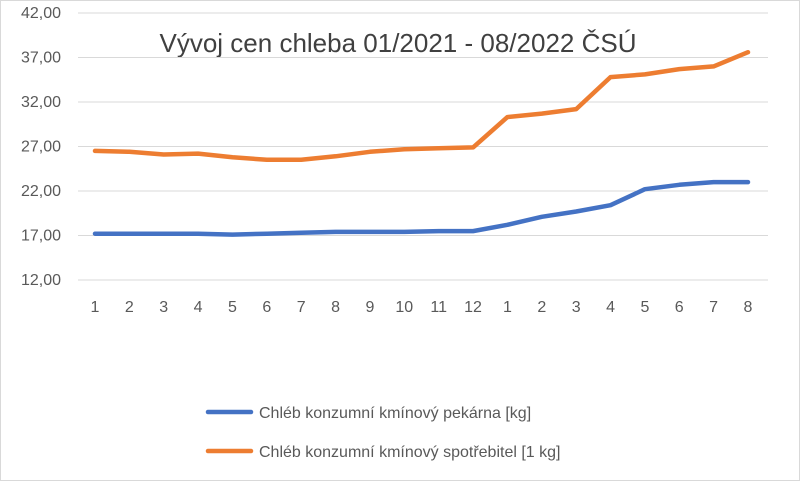 The width and height of the screenshot is (800, 482). I want to click on x-tick-label: 12, so click(473, 307).